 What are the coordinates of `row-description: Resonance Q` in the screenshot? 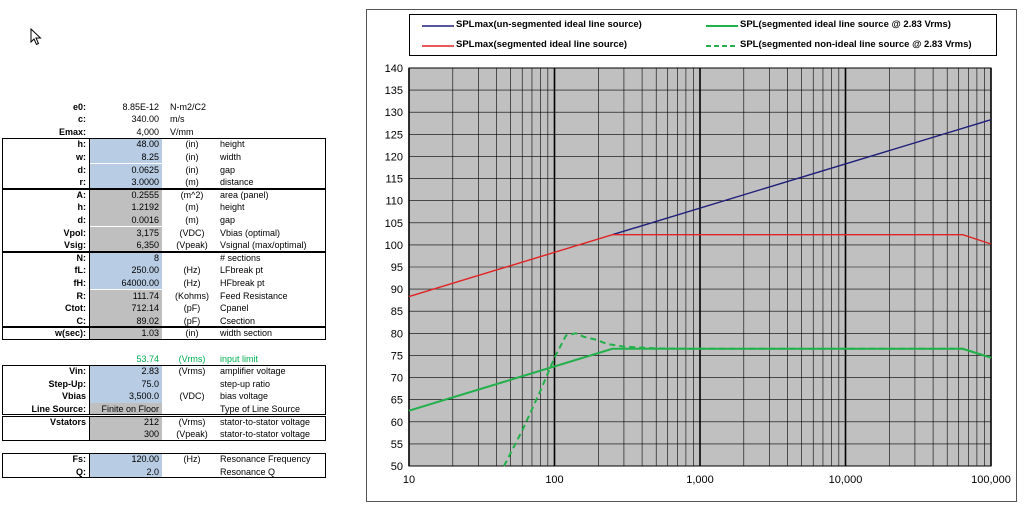 It's located at (248, 471).